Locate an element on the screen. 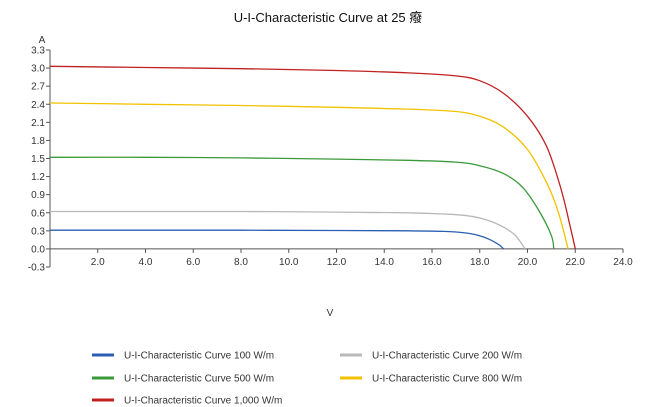 The image size is (645, 407). legend-label: U-I-Characteristic Curve 200 W/m is located at coordinates (447, 356).